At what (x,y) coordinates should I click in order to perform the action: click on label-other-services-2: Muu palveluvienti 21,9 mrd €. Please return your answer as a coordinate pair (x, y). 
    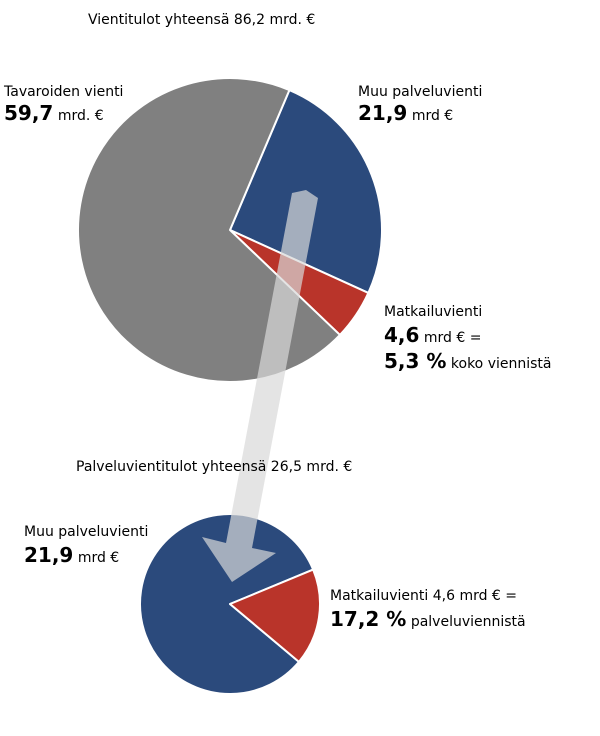
    Looking at the image, I should click on (86, 545).